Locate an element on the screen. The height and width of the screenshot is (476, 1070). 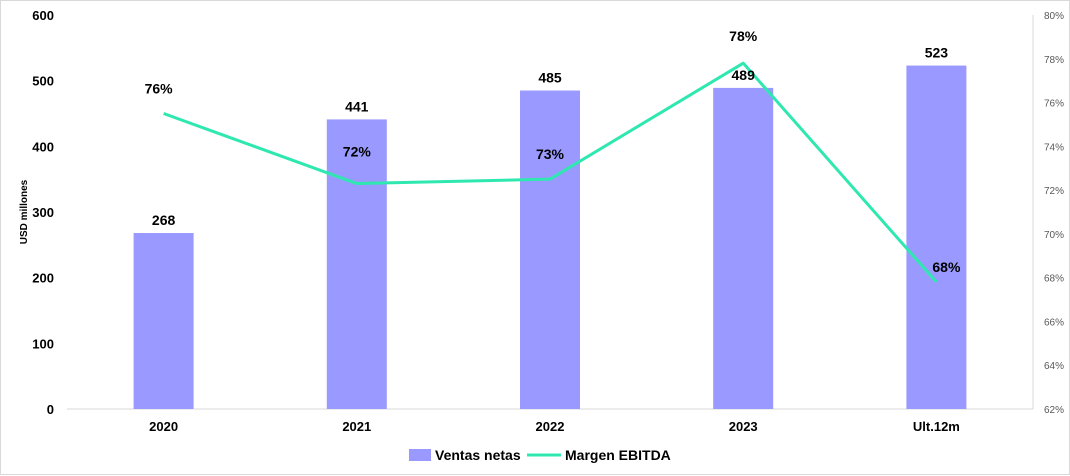
x-axis-labels: 2020 2021 2022 2023 Ult.12m is located at coordinates (554, 426).